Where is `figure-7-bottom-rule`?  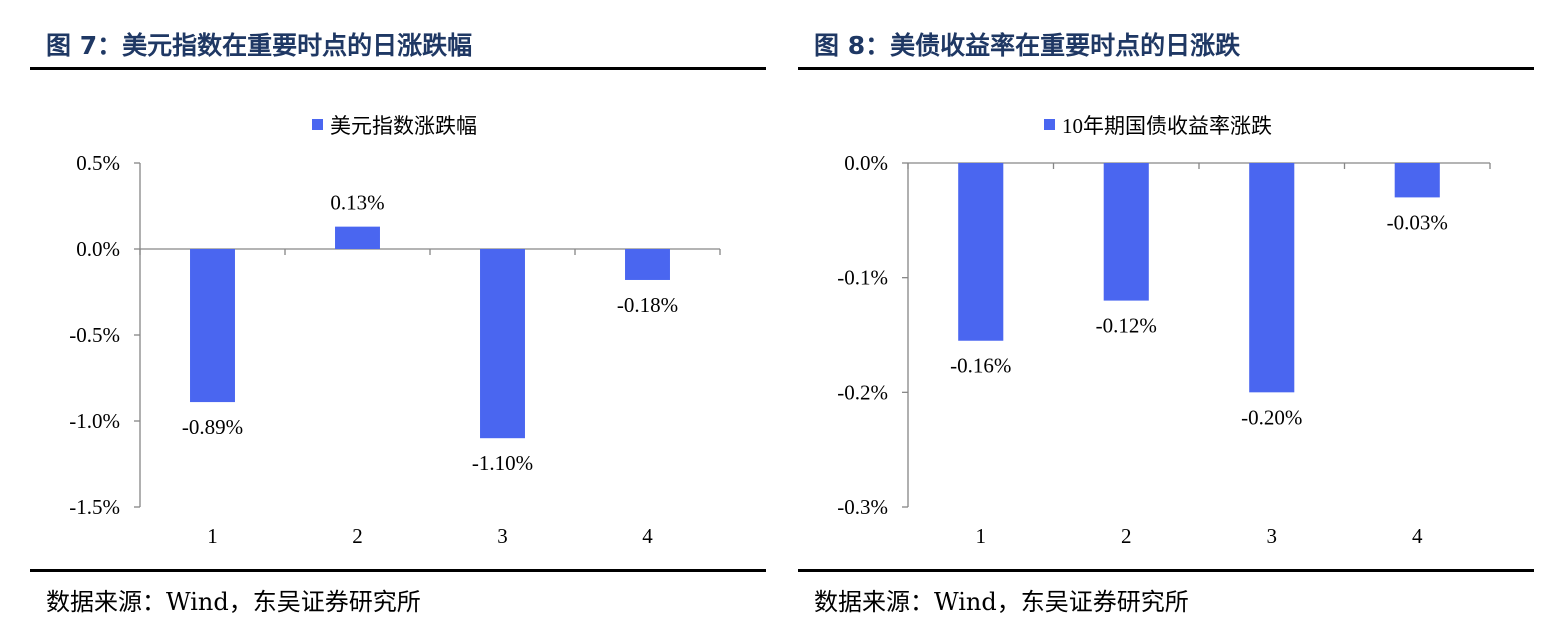 figure-7-bottom-rule is located at coordinates (398, 570).